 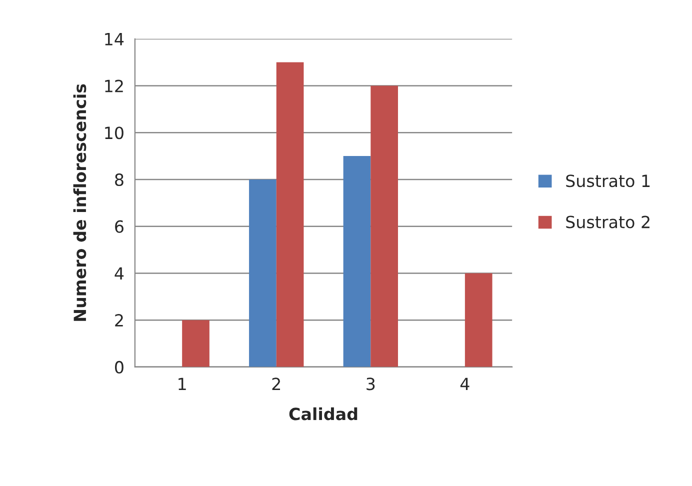 What do you see at coordinates (79, 202) in the screenshot?
I see `y-axis-title: Numero de inflorescencis` at bounding box center [79, 202].